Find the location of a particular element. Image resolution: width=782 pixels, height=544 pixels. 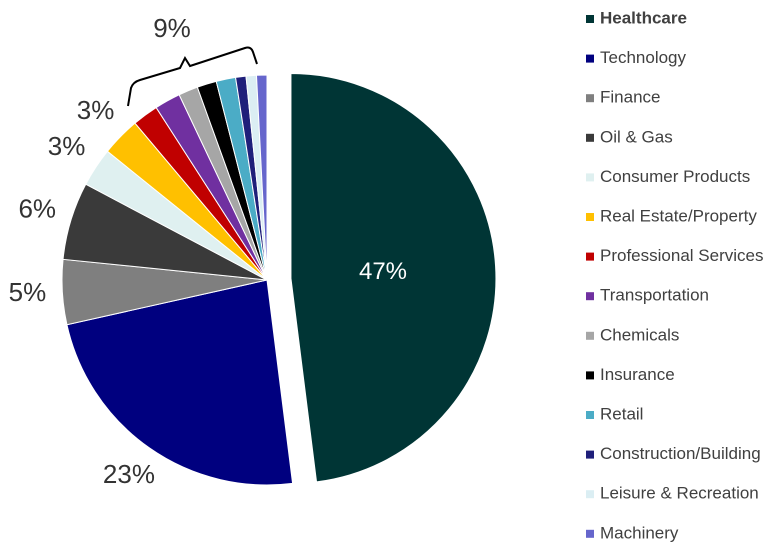

legend-label: Leisure & Recreation is located at coordinates (679, 493).